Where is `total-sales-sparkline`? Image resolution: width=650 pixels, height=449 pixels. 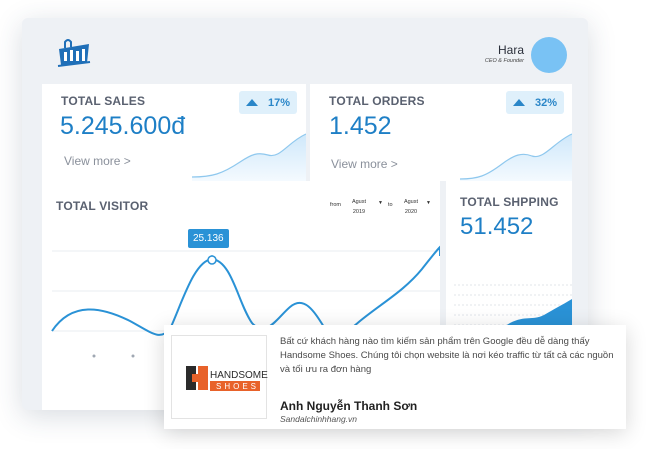 total-sales-sparkline is located at coordinates (249, 157).